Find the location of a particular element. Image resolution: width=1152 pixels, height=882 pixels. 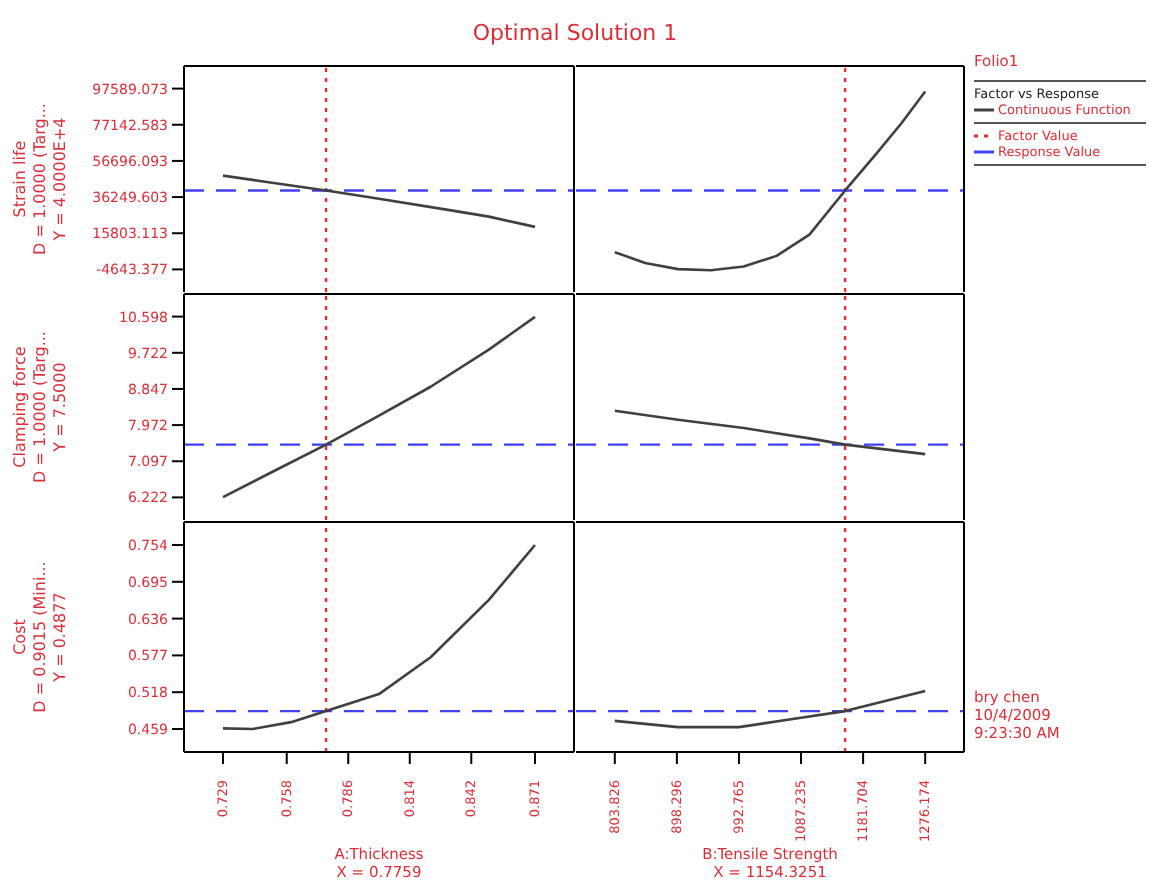

y-axis-title: Strain life D = 1.0000 (Targ... Y = 4.0000E+4 is located at coordinates (40, 179).